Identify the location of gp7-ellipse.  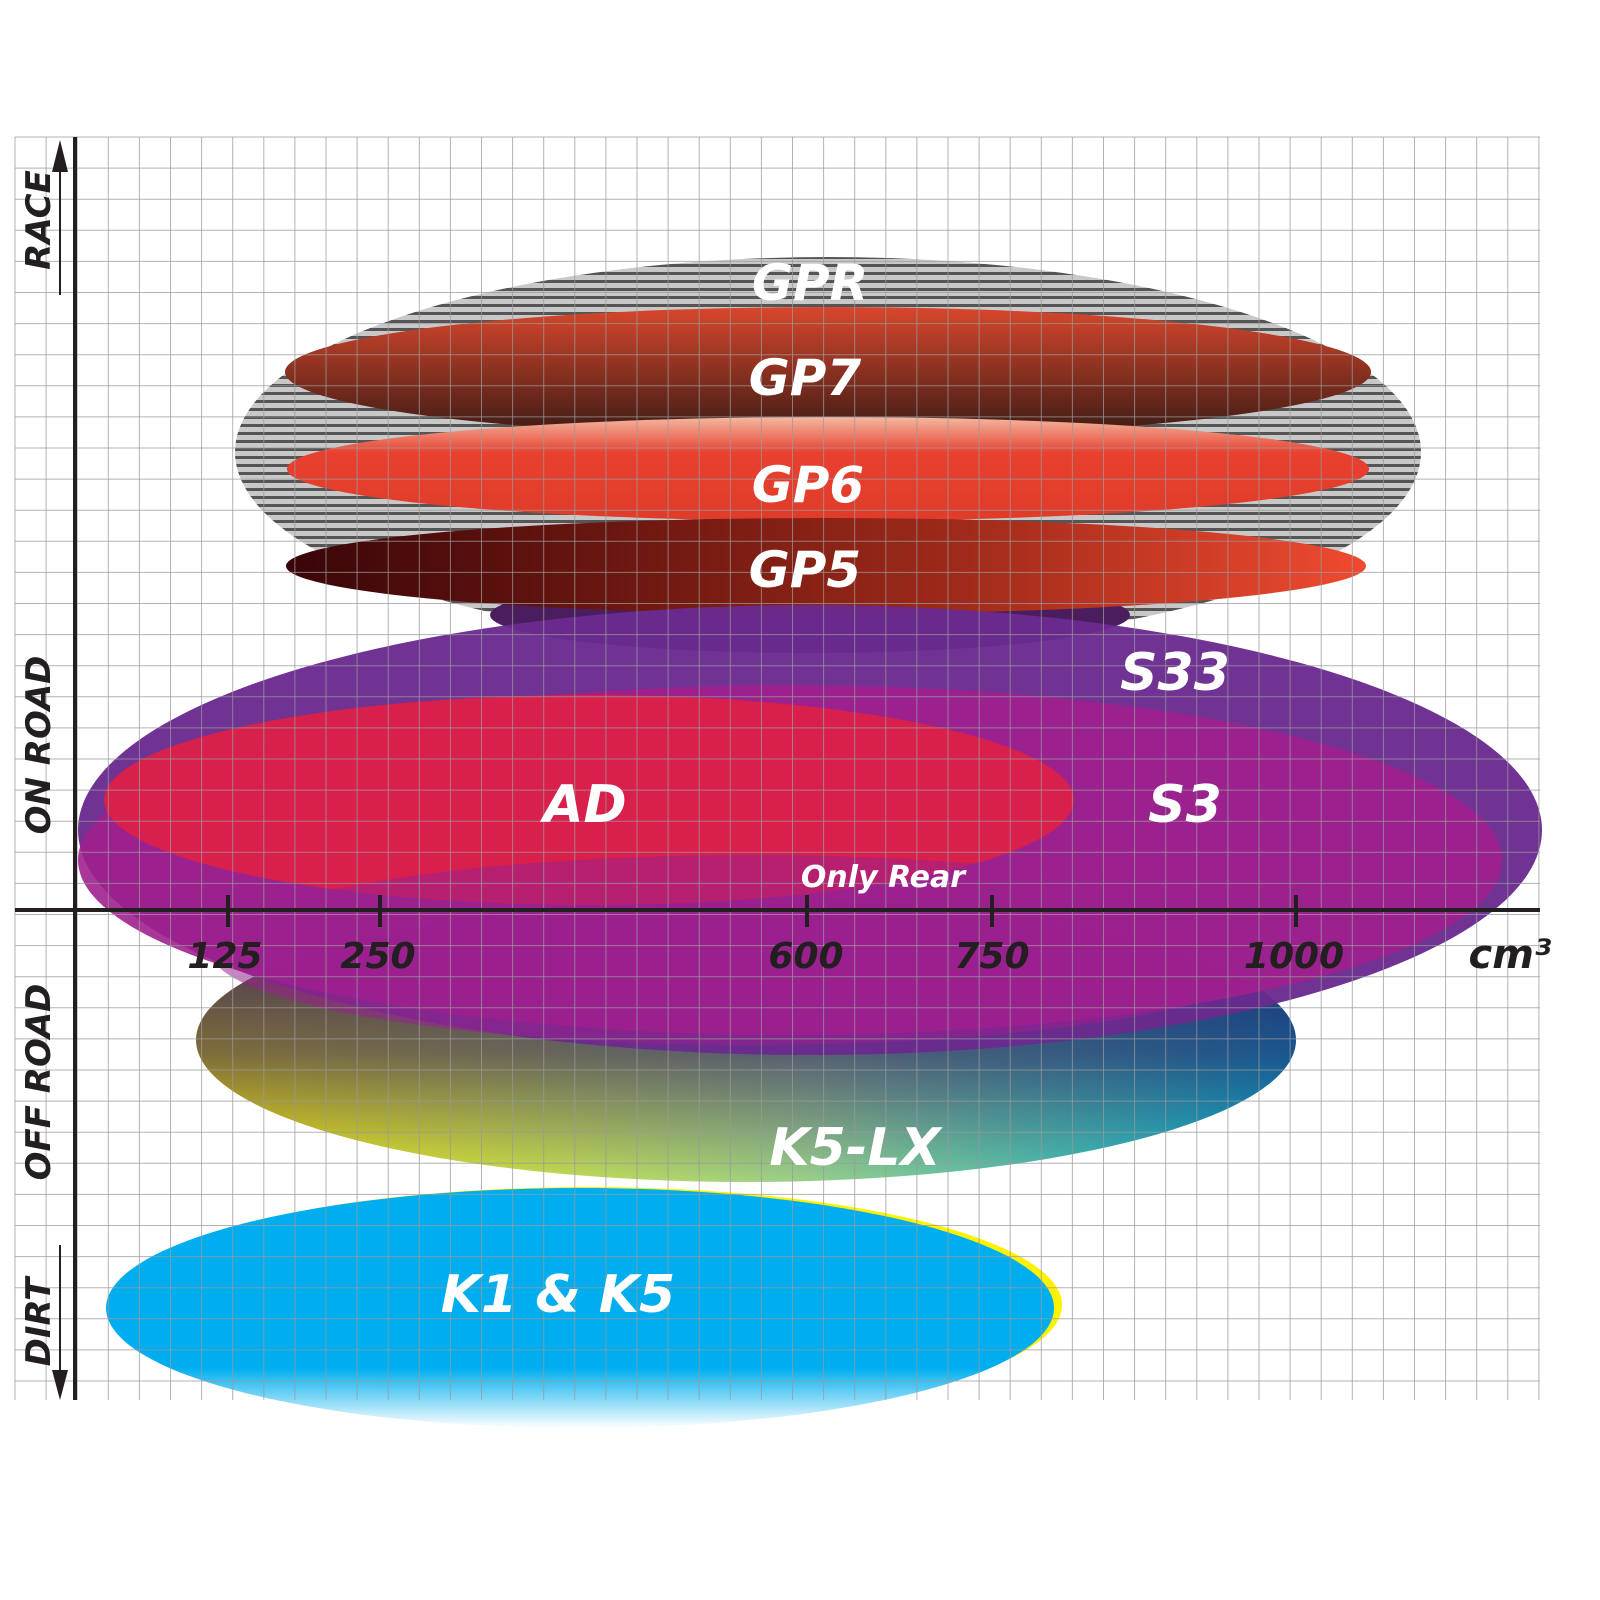
(828, 372).